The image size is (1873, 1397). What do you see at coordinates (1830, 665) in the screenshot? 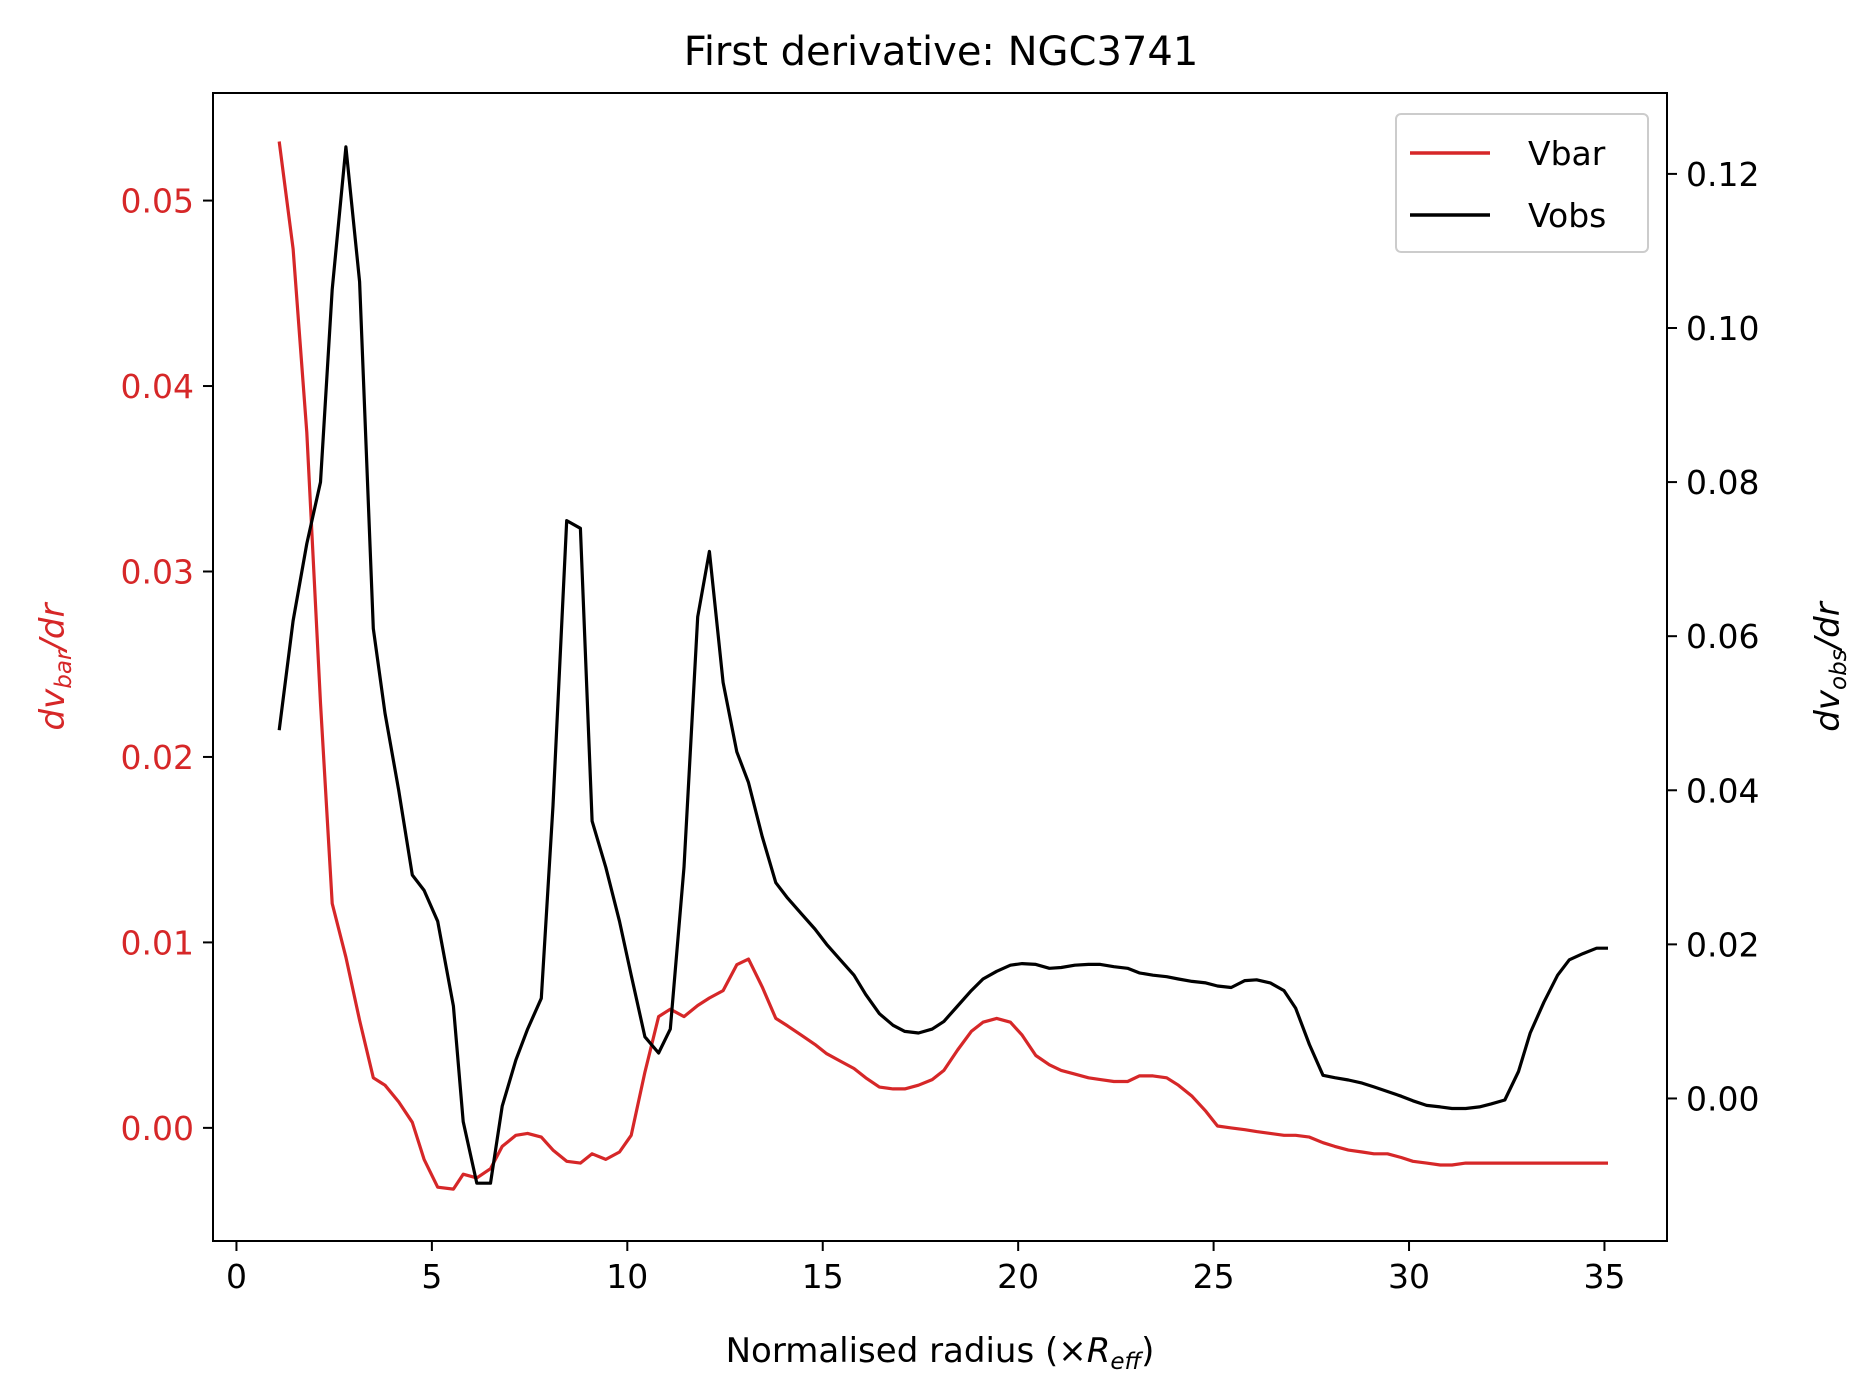
I see `y-right-axis-label: dvobs/dr` at bounding box center [1830, 665].